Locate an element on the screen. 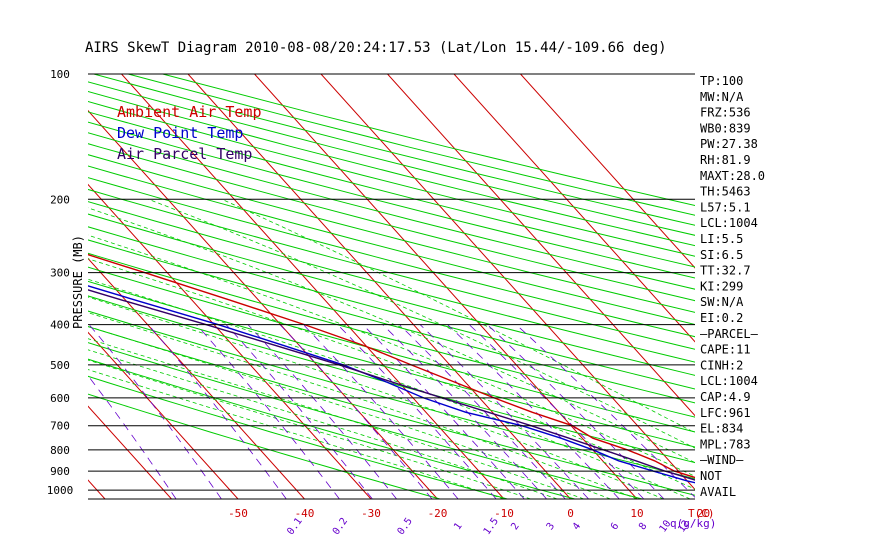 The image size is (870, 560). index-readout: —WIND— is located at coordinates (722, 460).